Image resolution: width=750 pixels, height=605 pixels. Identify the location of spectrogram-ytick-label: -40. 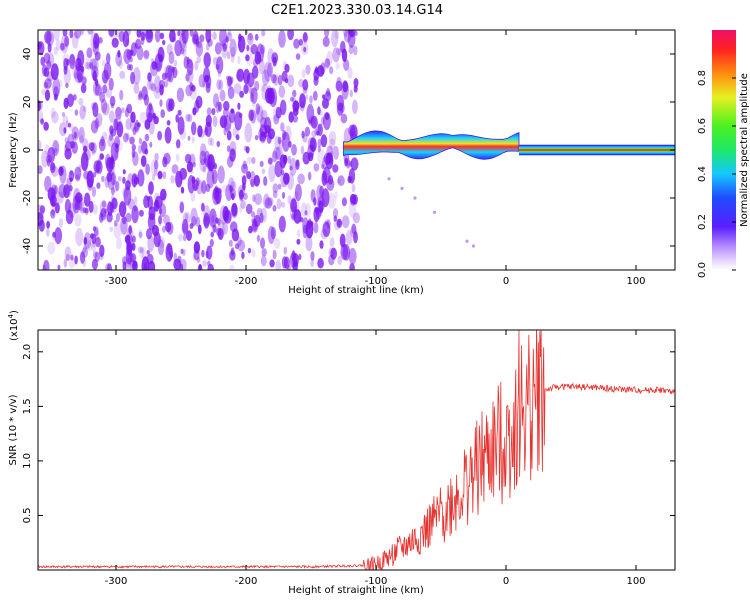
(27, 246).